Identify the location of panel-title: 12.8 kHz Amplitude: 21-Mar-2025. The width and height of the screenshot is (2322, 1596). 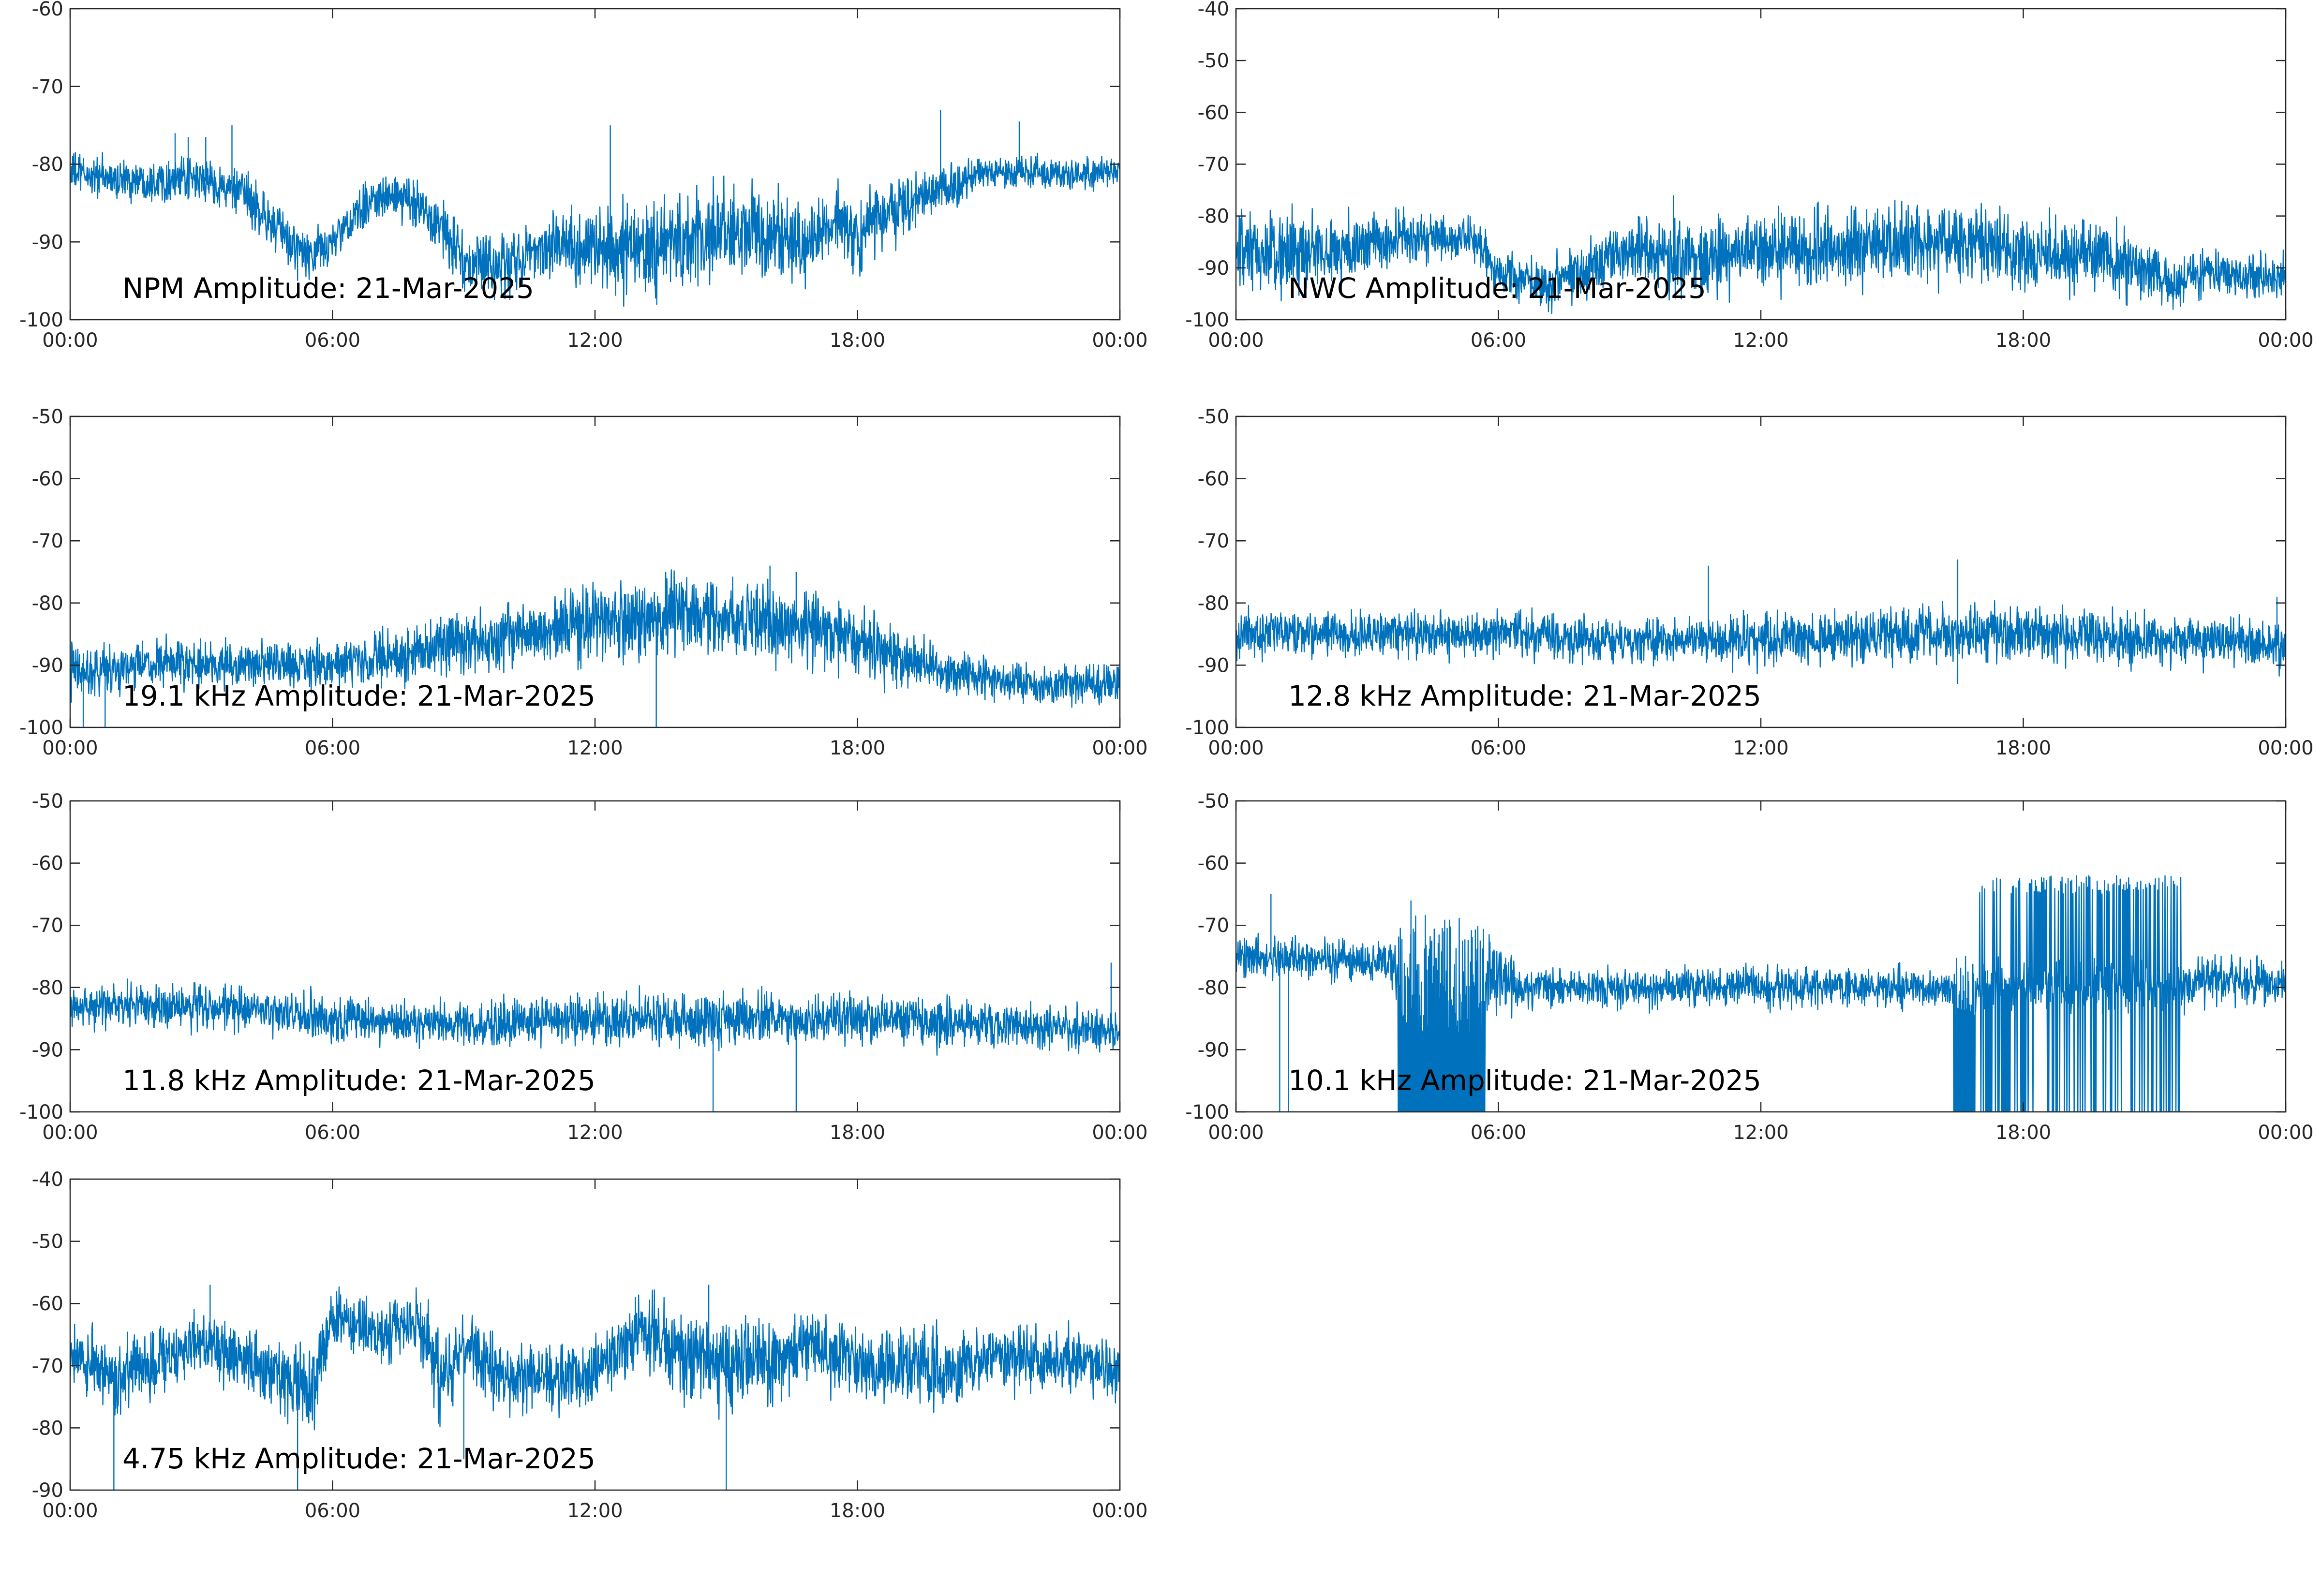
(1524, 696).